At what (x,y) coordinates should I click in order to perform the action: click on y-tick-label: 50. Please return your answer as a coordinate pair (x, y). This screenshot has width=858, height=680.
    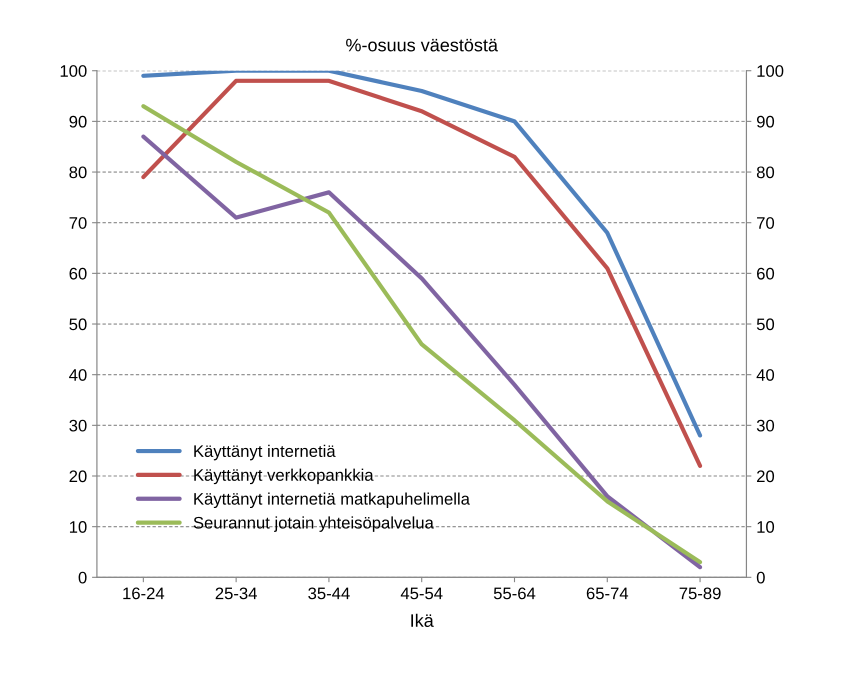
    Looking at the image, I should click on (78, 324).